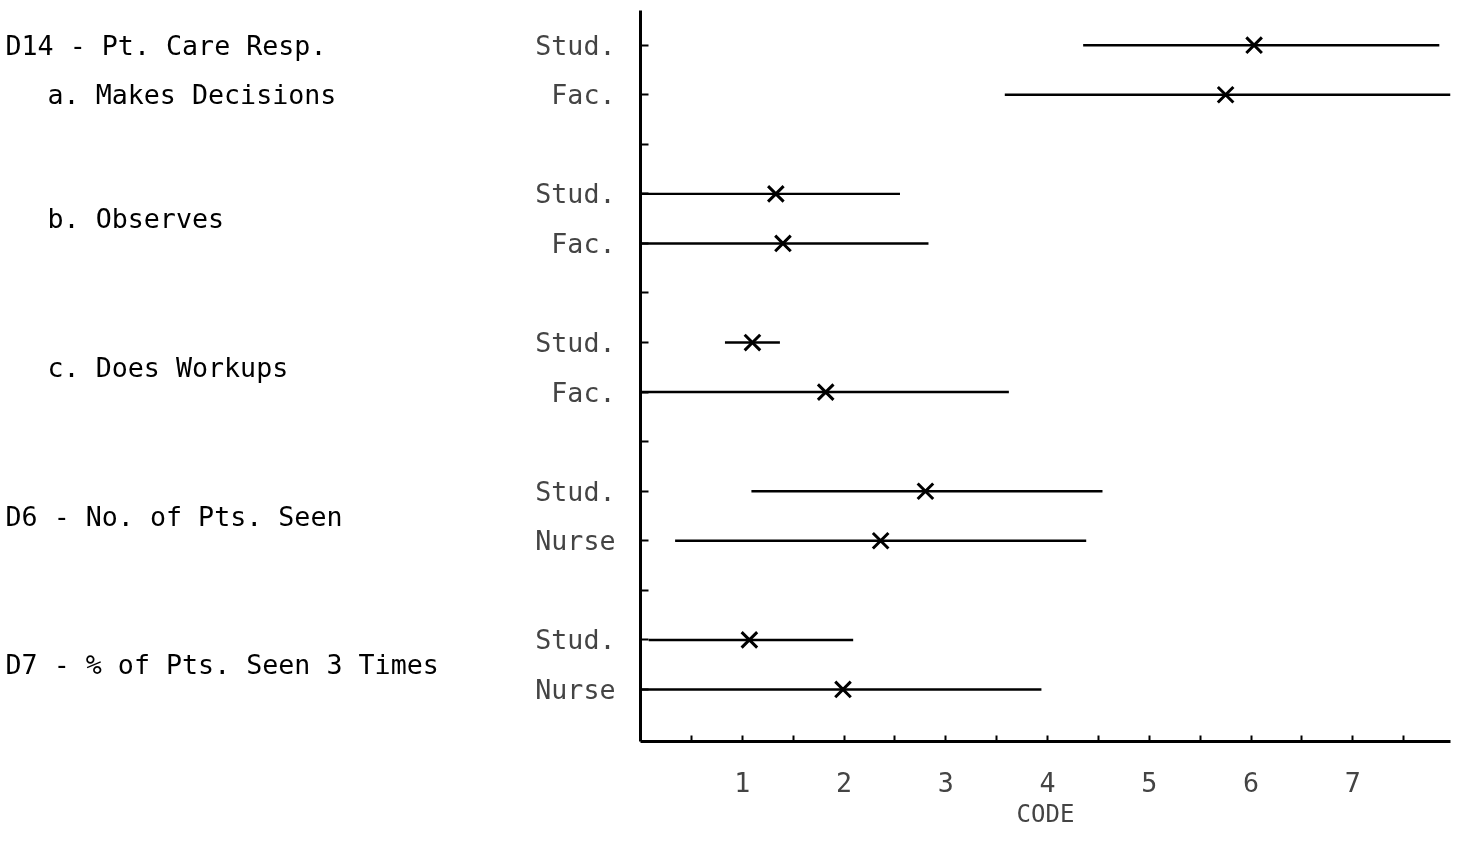 The width and height of the screenshot is (1465, 854). I want to click on text: D6 - No. of Pts. Seen, so click(174, 516).